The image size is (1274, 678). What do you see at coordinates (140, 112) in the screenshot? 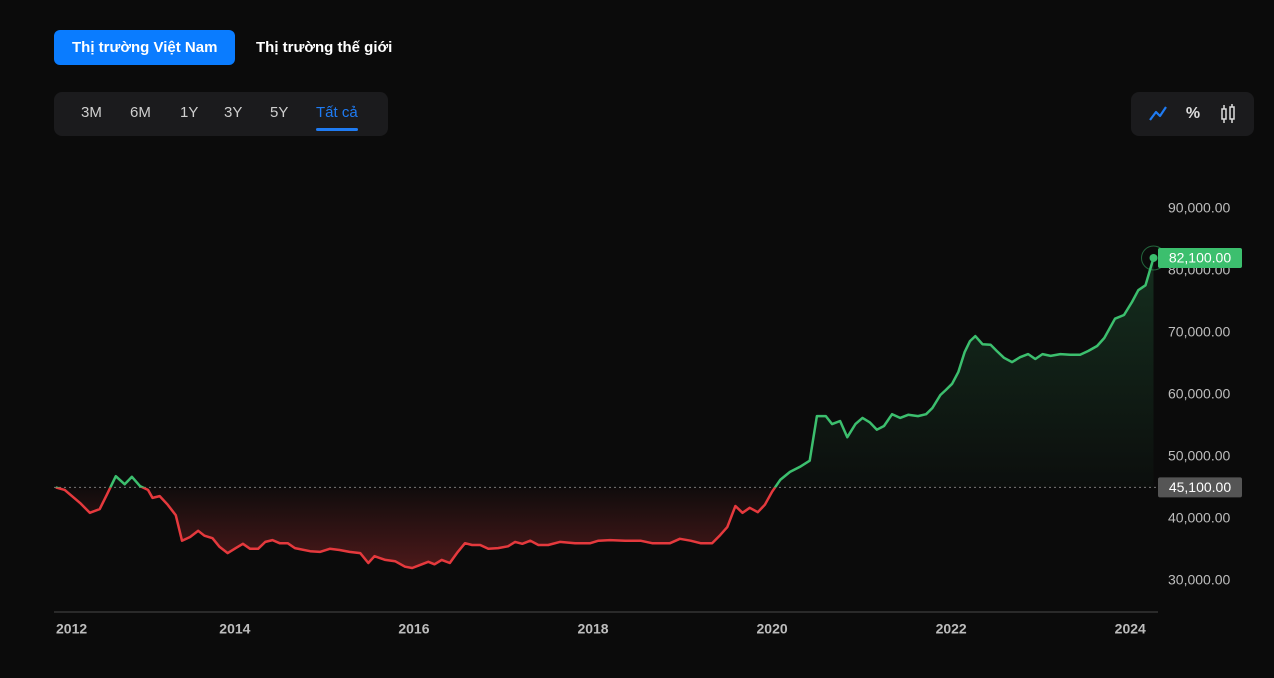
I see `range-button: 6M` at bounding box center [140, 112].